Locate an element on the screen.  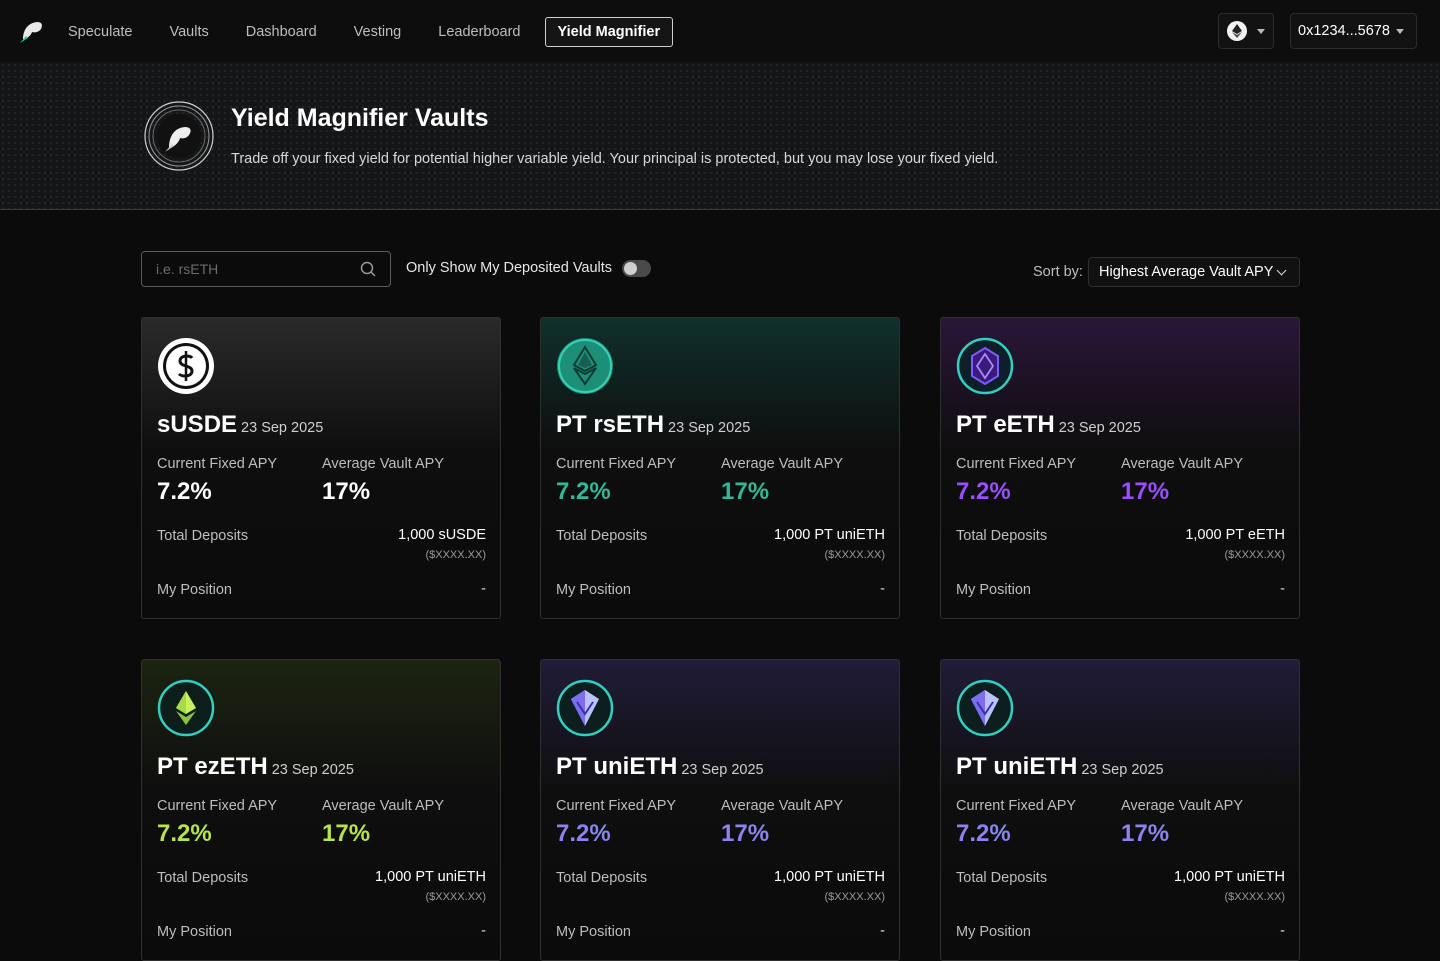
deposited-vaults-toggle is located at coordinates (636, 268).